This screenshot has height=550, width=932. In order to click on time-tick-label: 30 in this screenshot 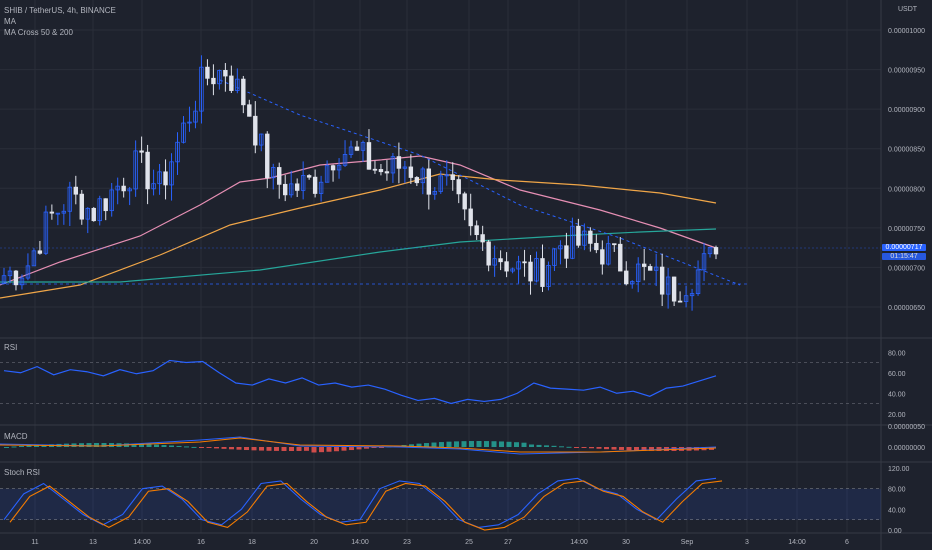, I will do `click(626, 542)`.